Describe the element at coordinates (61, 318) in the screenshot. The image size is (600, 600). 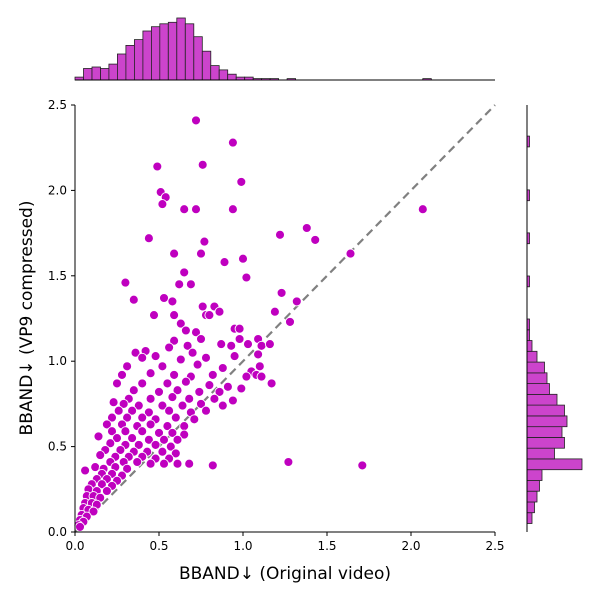
I see `y-axis-ticks: 0.0 0.5 1.0 1.5 2.0 2.5` at that location.